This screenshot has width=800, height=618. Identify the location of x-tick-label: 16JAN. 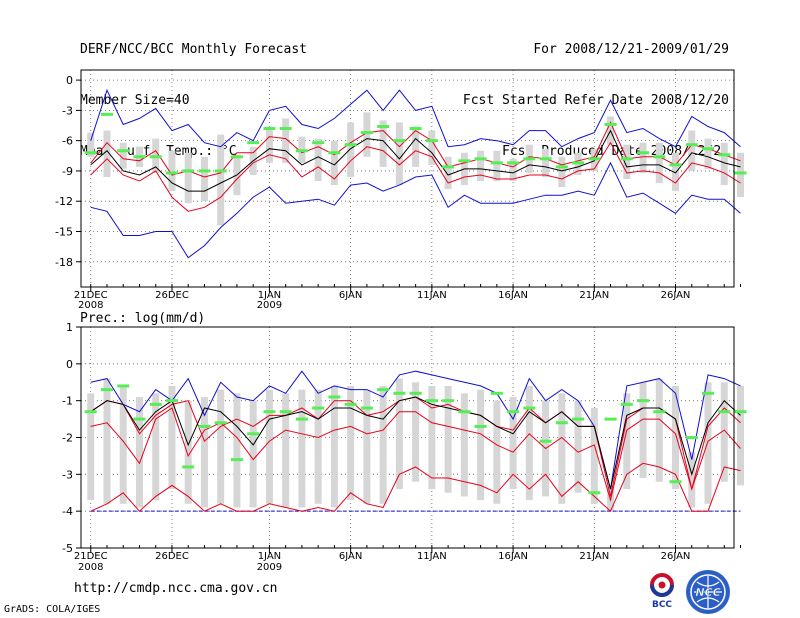
(513, 556).